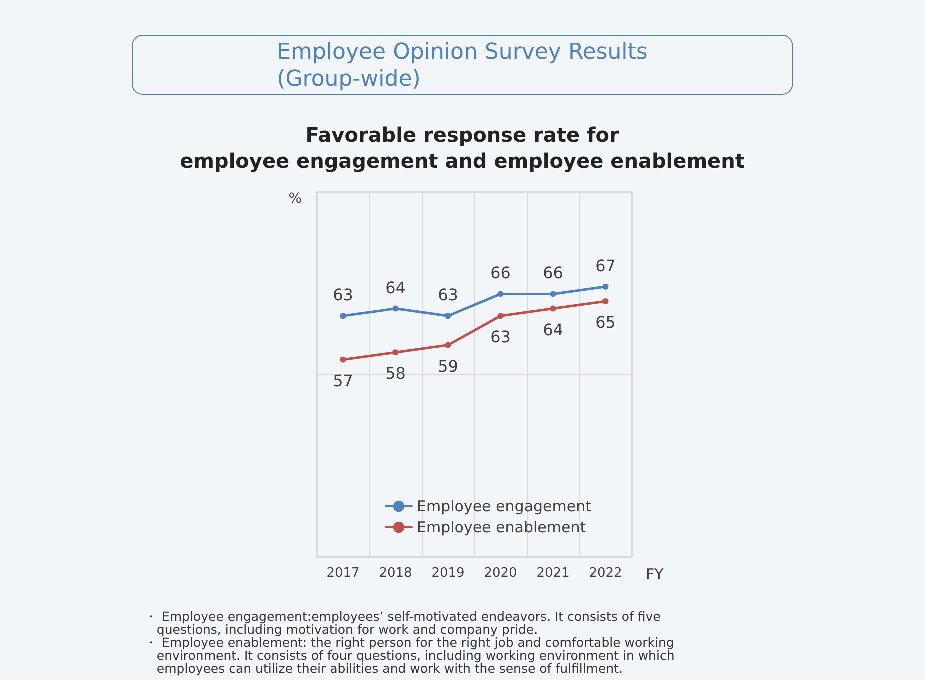 The height and width of the screenshot is (680, 925). I want to click on text: ・ Employee engagement:employees’ self-motivated endeavors. It consists of five questions, including motivation for work and company pride. ・ Employee enablement: the right person for the right job and comfortable working environment. It consists of four questions, including working environment in which employees can utilize their abilities and work with the sense of fulfillment., so click(410, 642).